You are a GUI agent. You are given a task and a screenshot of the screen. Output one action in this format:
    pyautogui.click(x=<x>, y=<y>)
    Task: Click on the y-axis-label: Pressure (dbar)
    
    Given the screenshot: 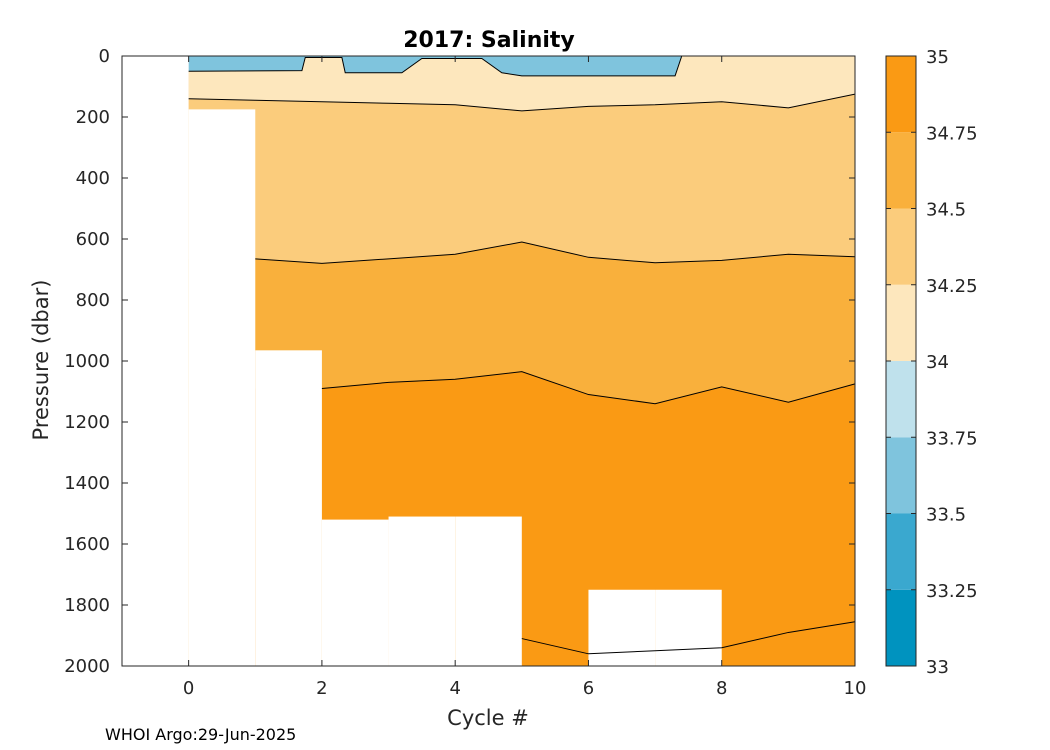 What is the action you would take?
    pyautogui.click(x=41, y=360)
    